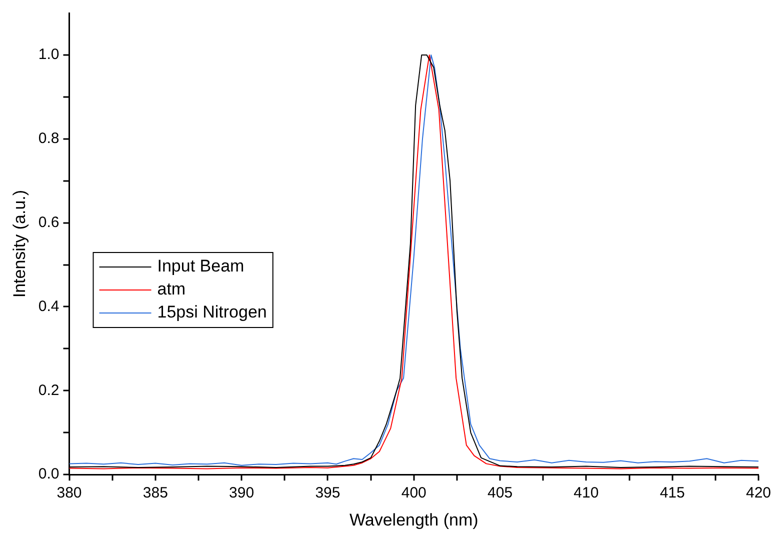 The height and width of the screenshot is (541, 775). Describe the element at coordinates (212, 312) in the screenshot. I see `legend-label: 15psi Nitrogen` at that location.